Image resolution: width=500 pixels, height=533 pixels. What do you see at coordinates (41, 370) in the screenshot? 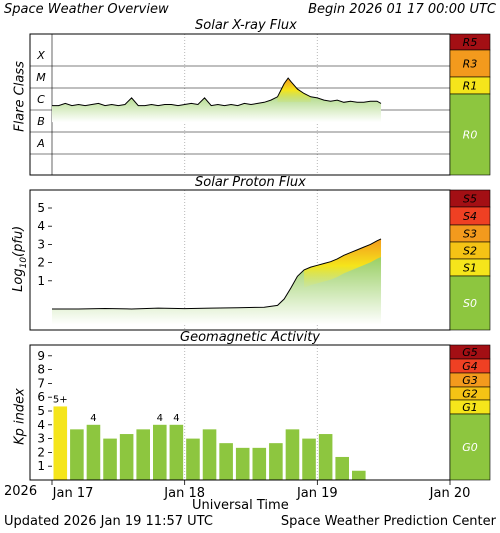
I see `geomag-ytick: 8` at bounding box center [41, 370].